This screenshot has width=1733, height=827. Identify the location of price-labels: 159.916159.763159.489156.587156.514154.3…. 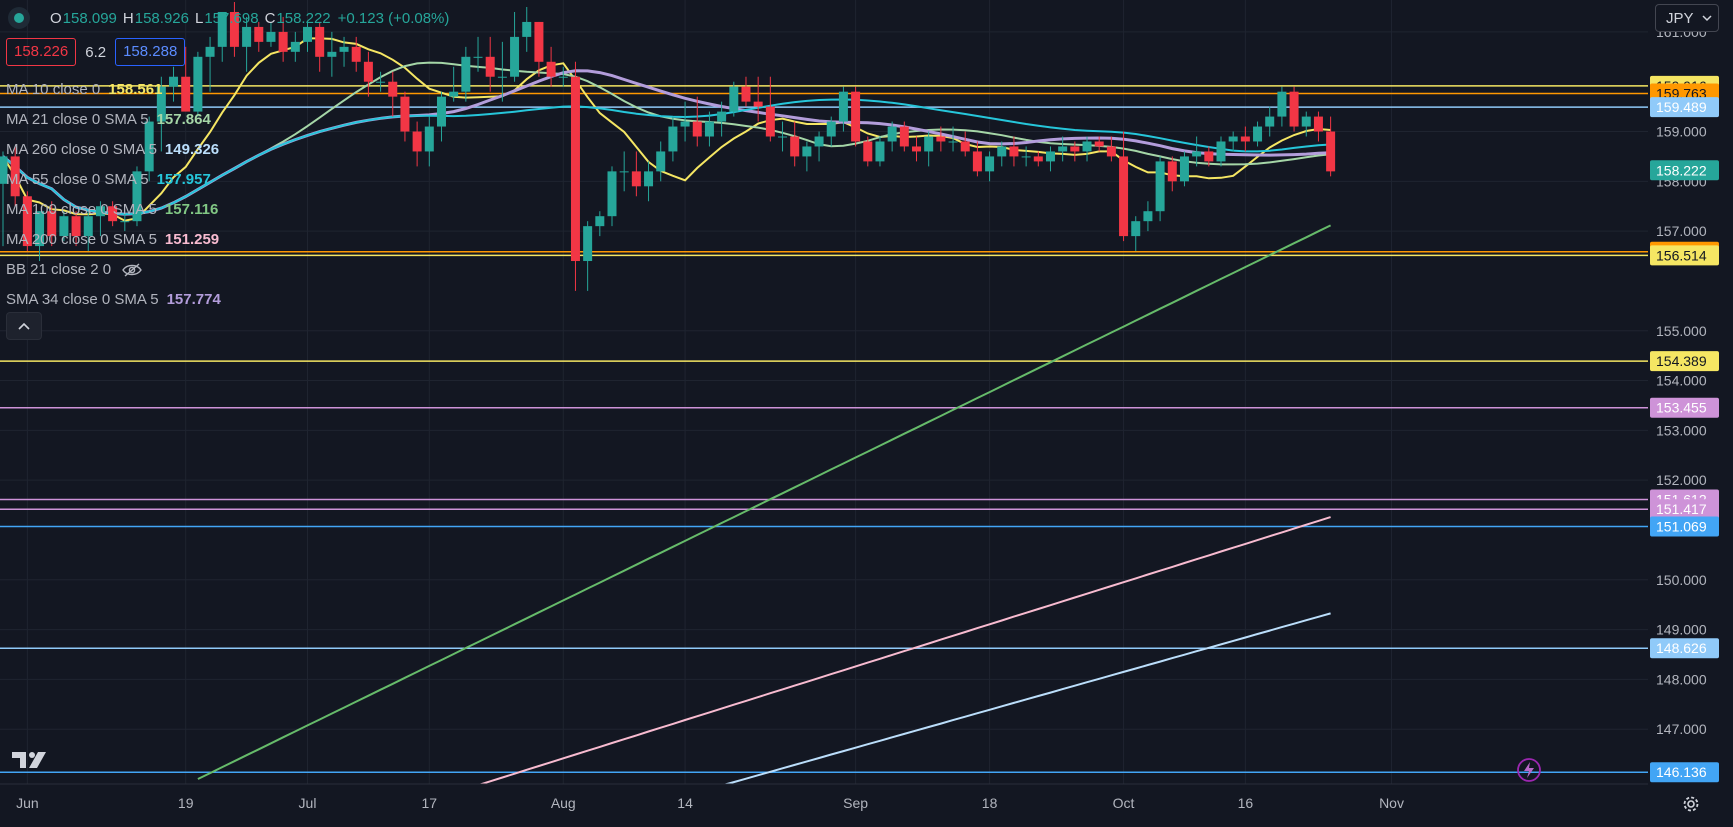
(1684, 429).